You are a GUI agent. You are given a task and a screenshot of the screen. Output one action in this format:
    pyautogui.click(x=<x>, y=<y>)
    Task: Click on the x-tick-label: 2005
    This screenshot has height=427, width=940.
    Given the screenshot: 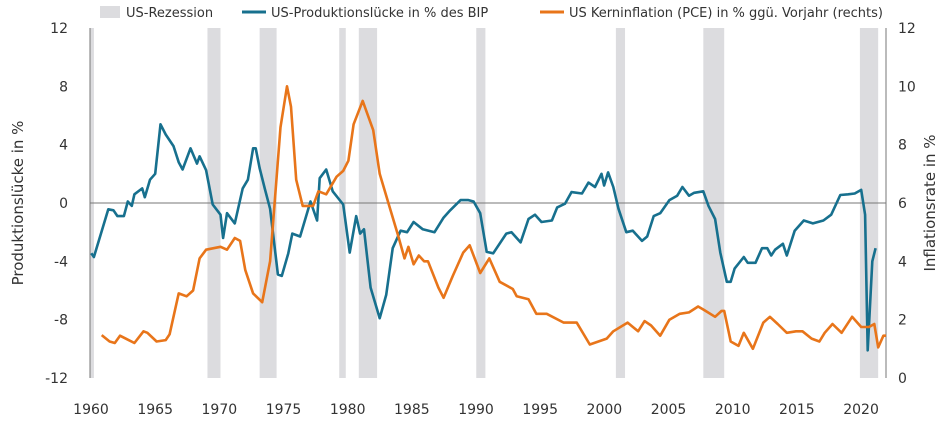 What is the action you would take?
    pyautogui.click(x=669, y=410)
    